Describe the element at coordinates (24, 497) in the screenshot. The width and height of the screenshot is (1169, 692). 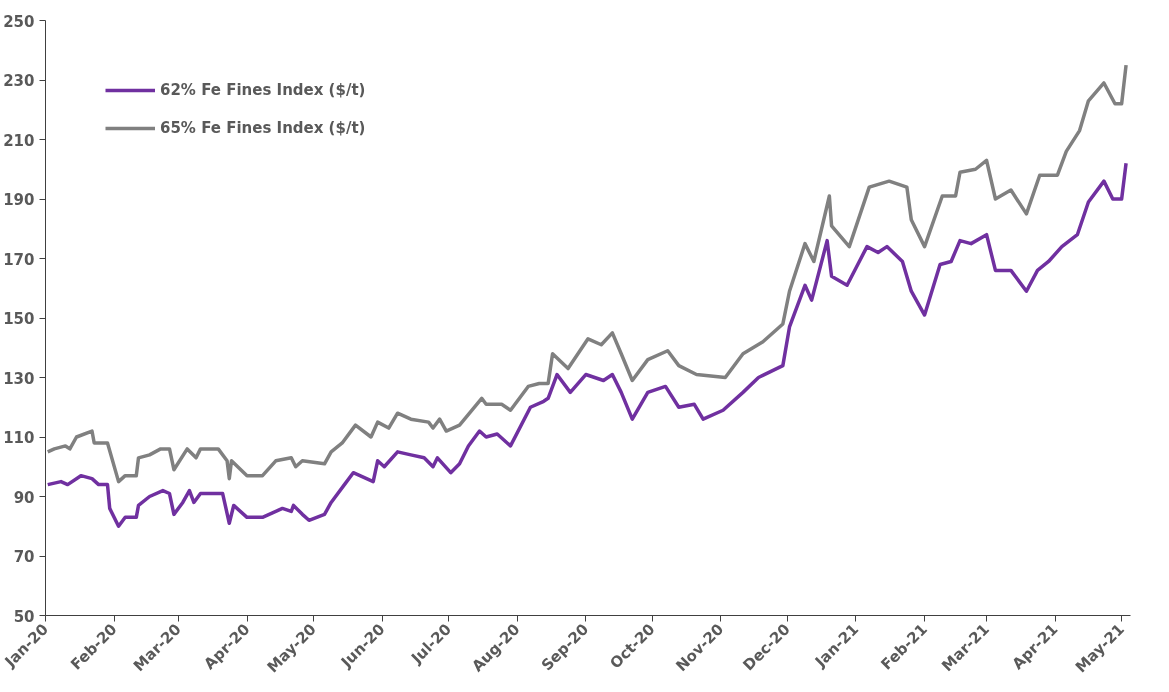
I see `y-tick-label: 90` at that location.